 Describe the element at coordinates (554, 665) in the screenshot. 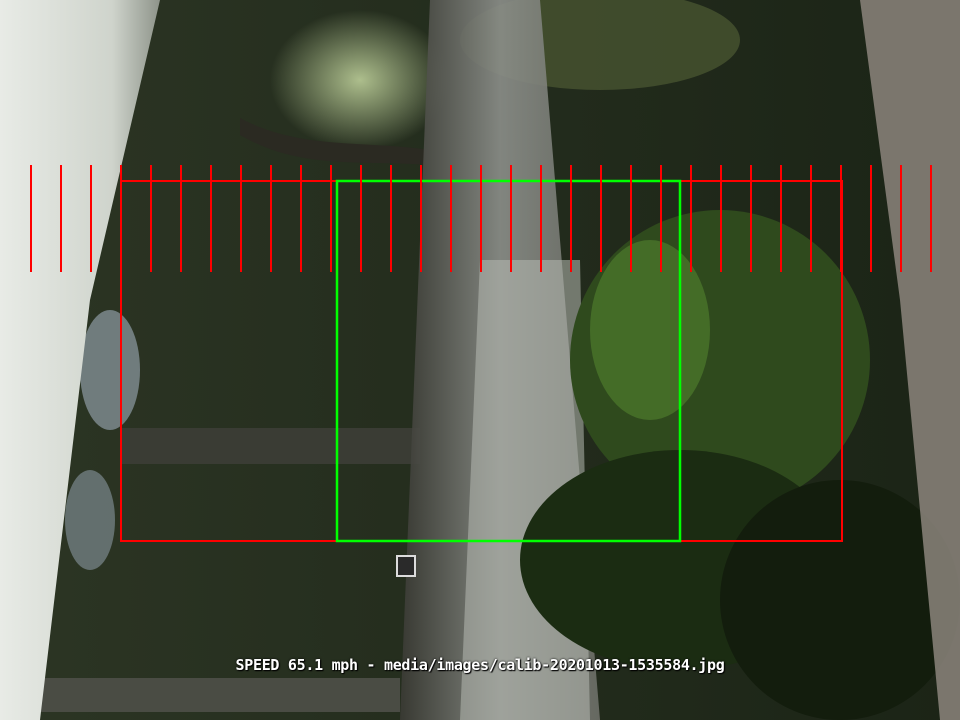

I see `image-path: media/images/calib-20201013-1535584.jpg` at that location.